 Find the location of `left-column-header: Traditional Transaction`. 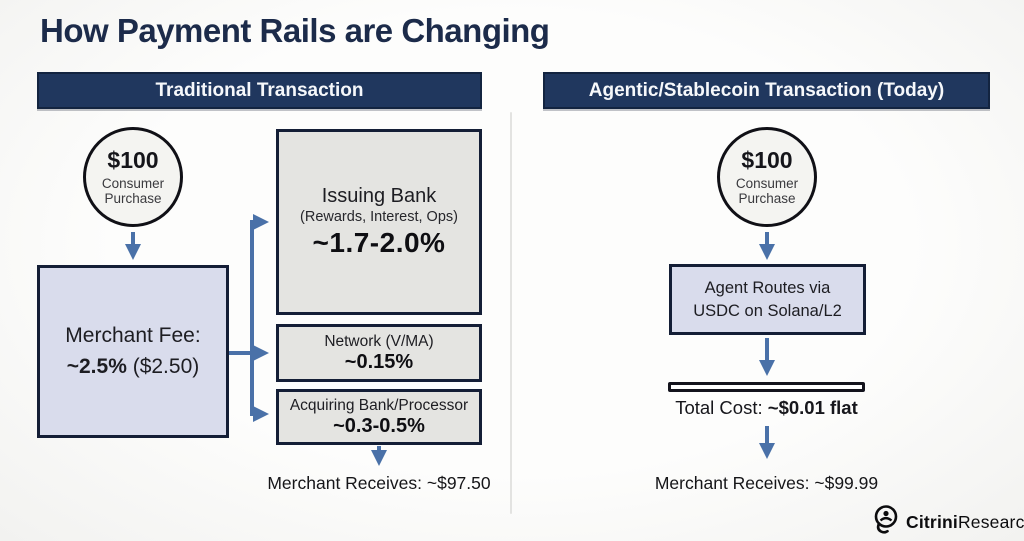

left-column-header: Traditional Transaction is located at coordinates (259, 90).